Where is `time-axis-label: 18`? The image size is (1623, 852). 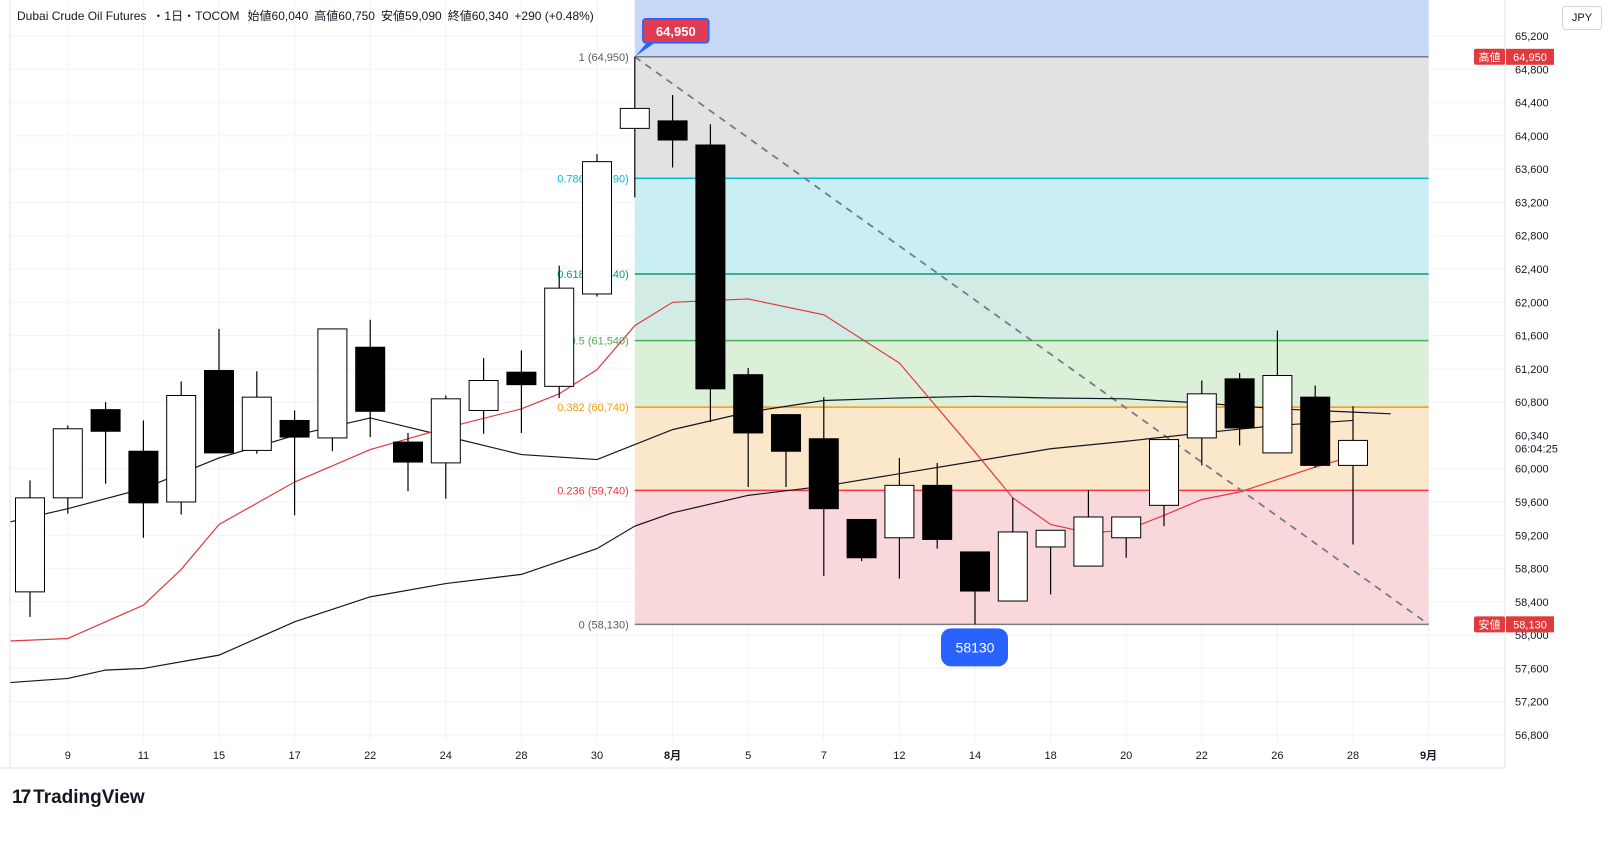 time-axis-label: 18 is located at coordinates (1050, 756).